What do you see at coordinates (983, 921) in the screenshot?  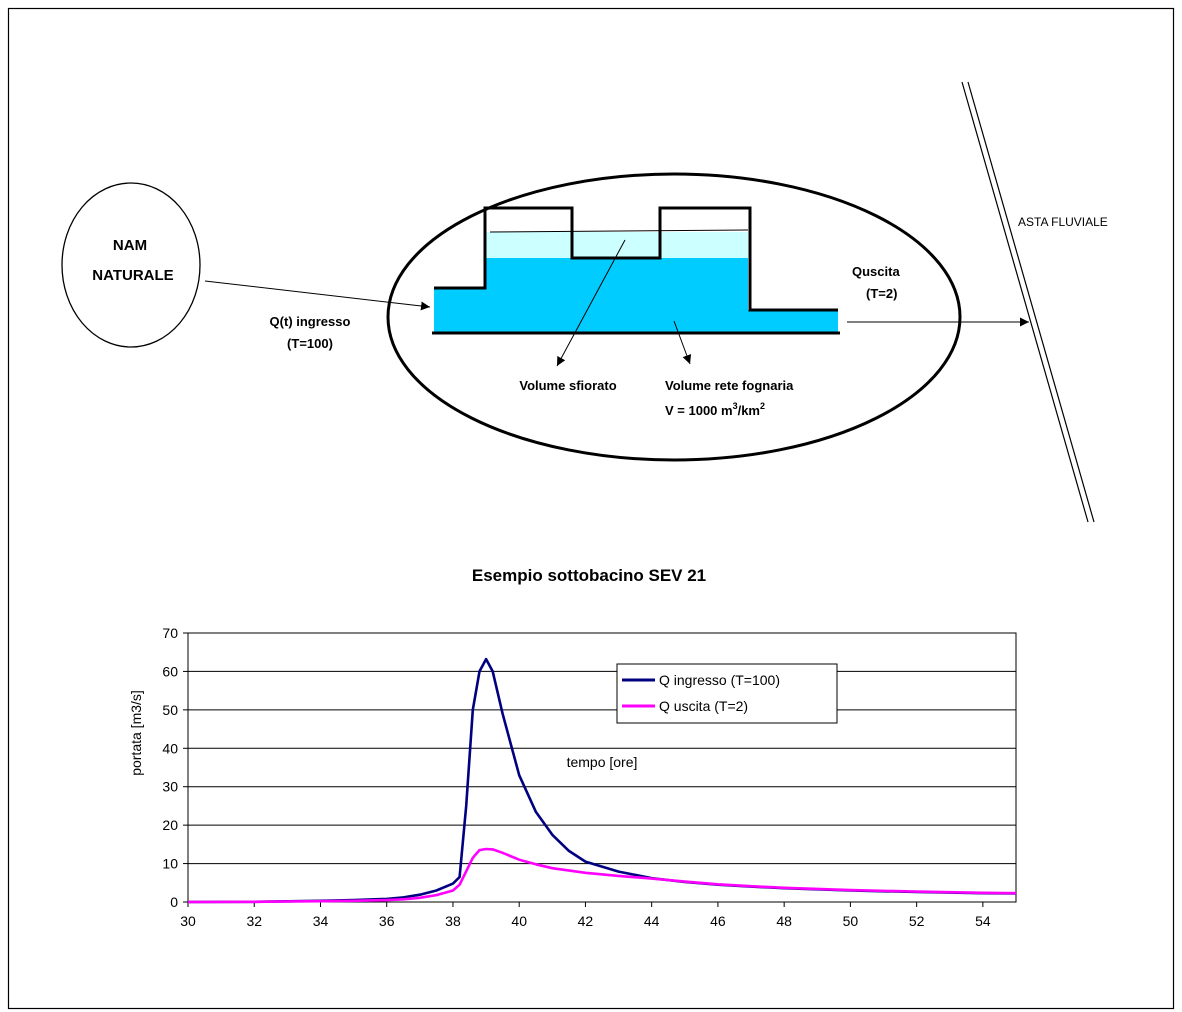 I see `x-tick-label: 54` at bounding box center [983, 921].